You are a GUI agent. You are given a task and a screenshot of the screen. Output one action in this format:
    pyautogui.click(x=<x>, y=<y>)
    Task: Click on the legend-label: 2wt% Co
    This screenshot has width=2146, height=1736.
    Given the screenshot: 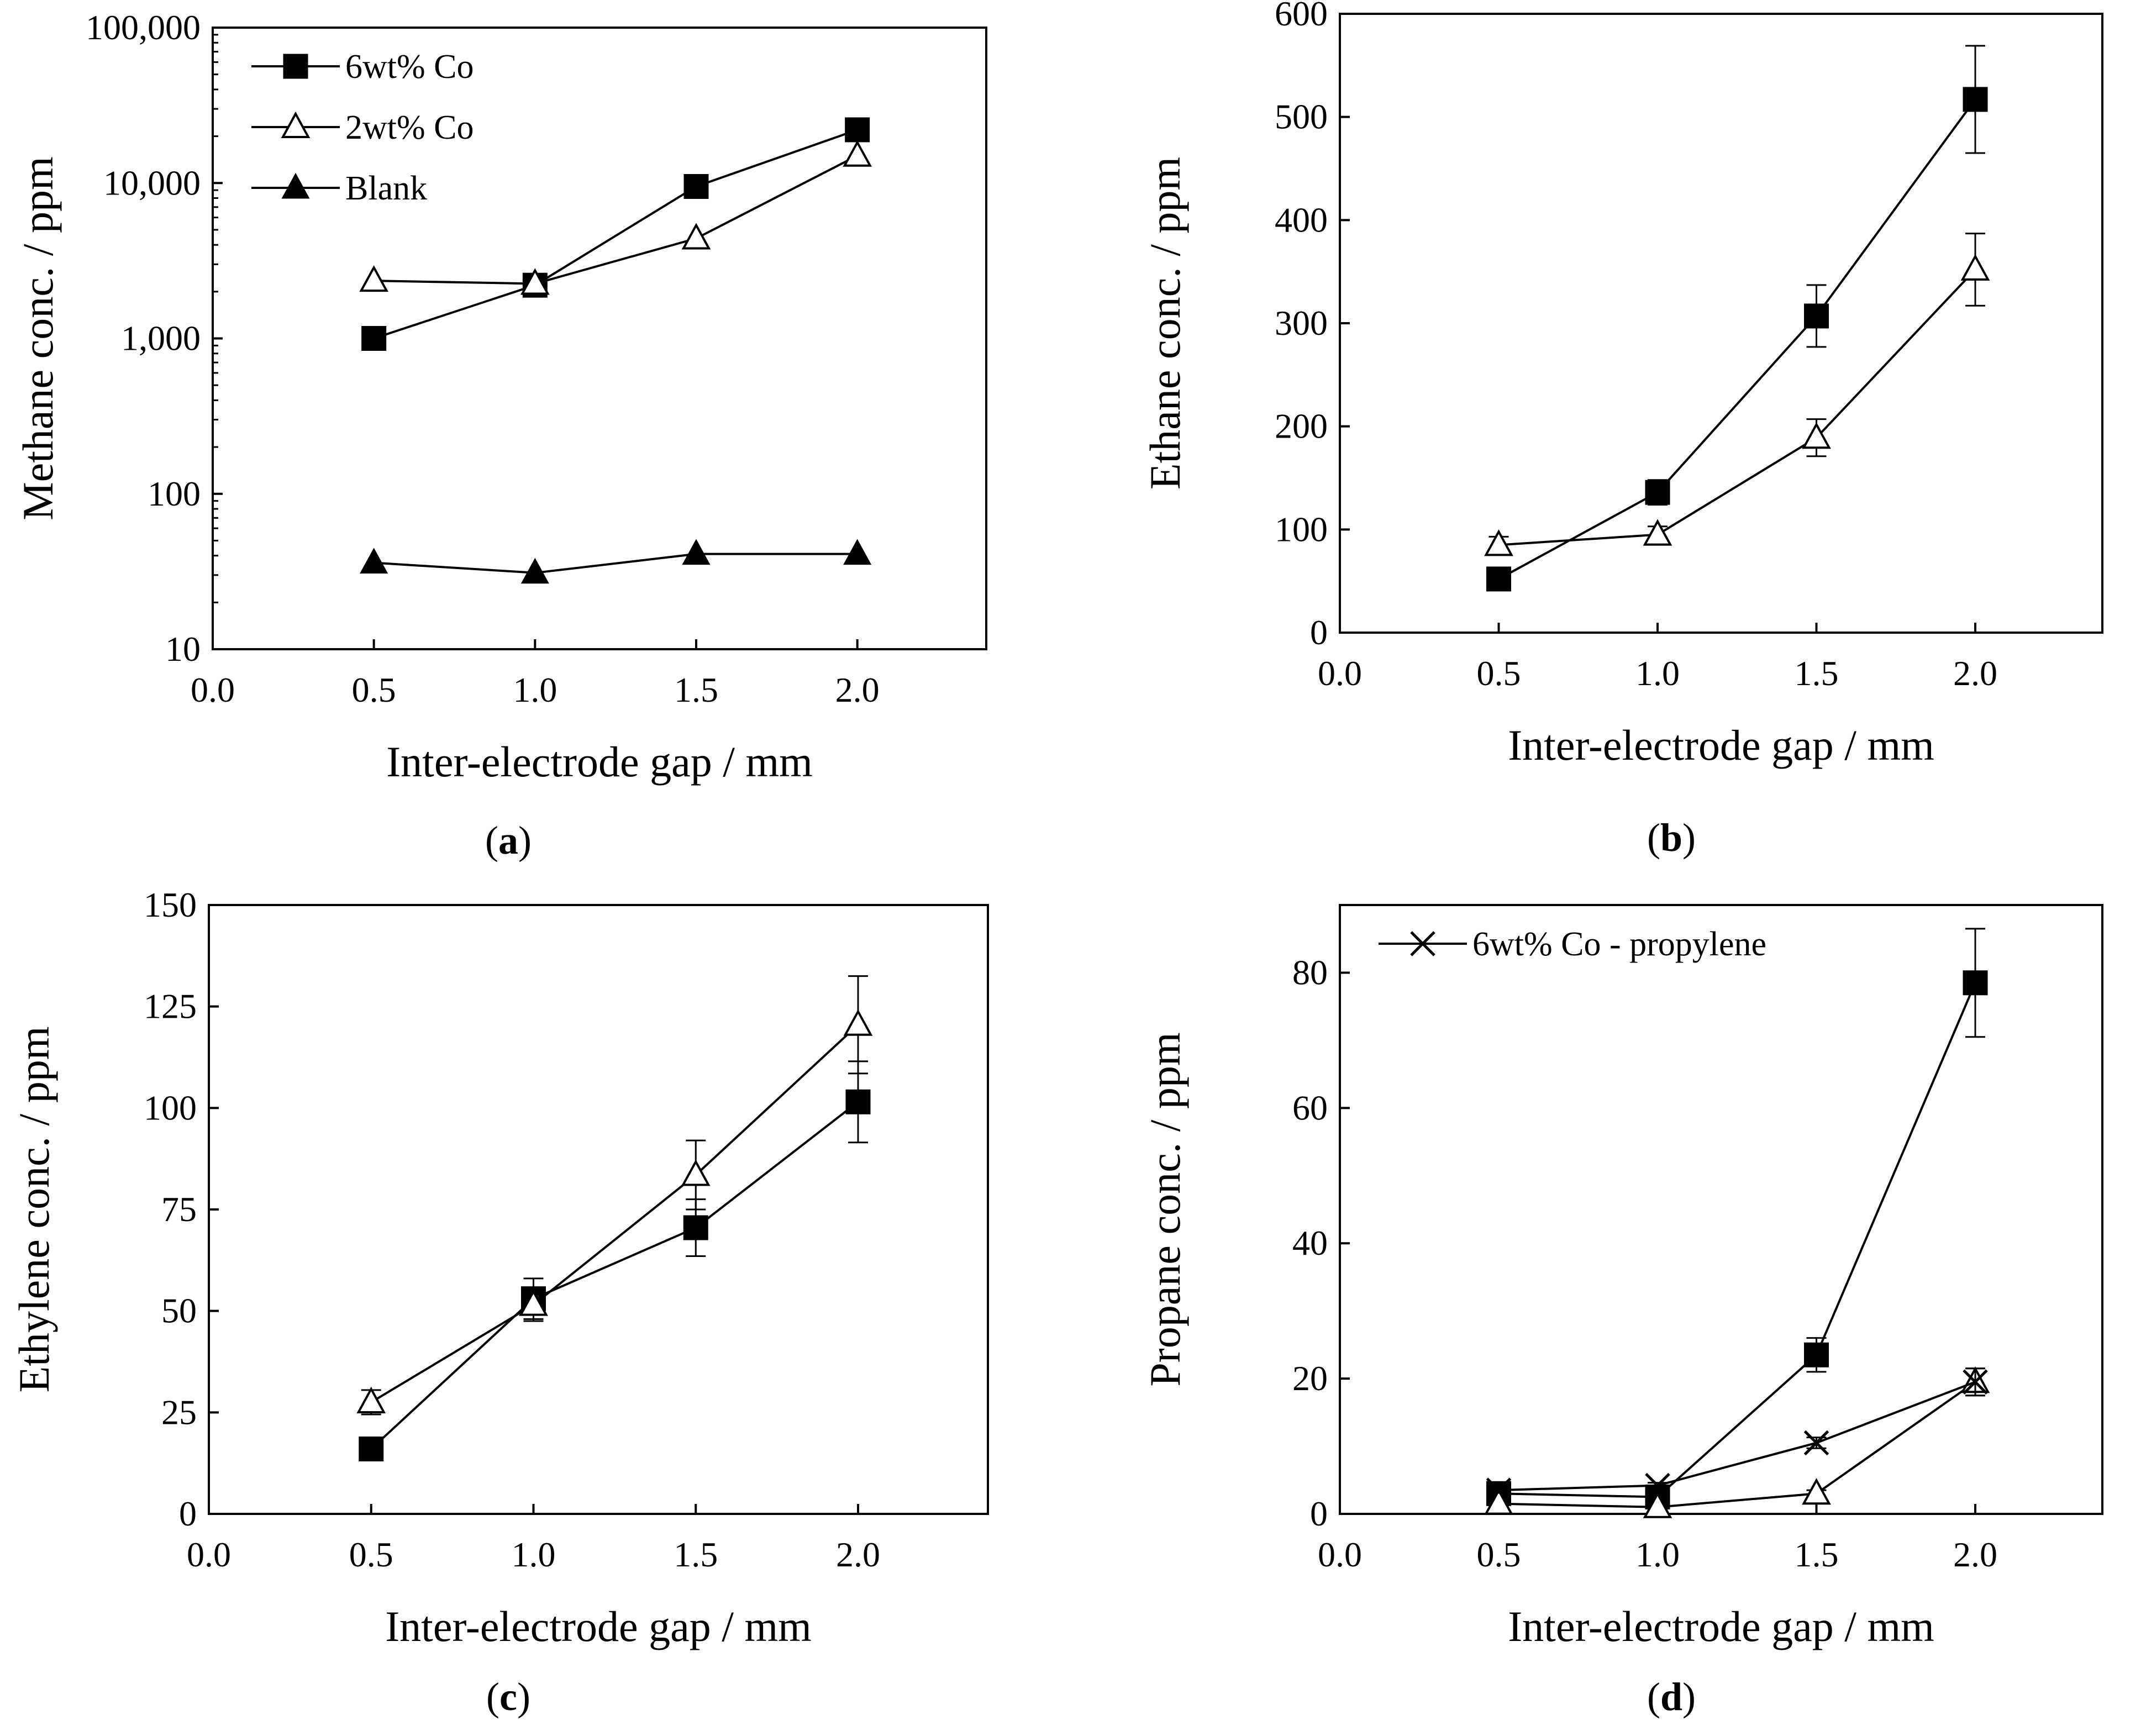 What is the action you would take?
    pyautogui.click(x=409, y=127)
    